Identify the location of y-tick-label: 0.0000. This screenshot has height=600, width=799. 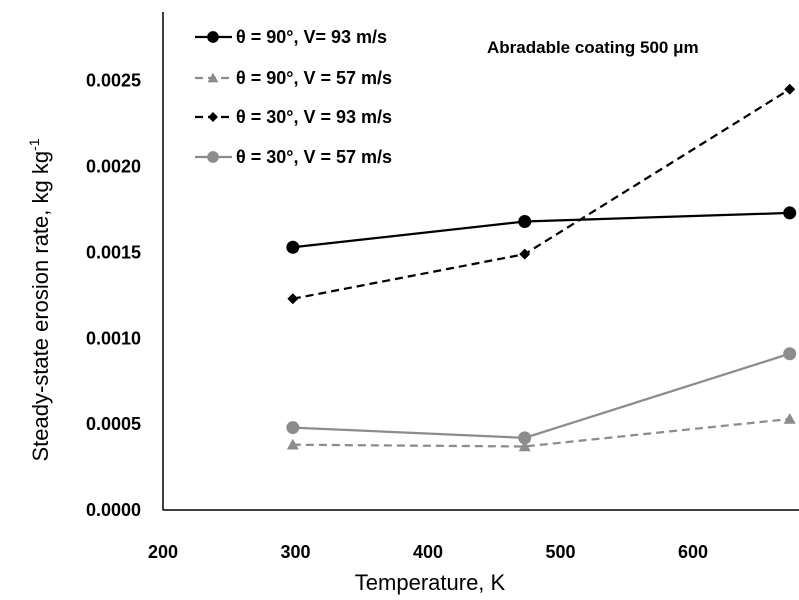
(113, 510).